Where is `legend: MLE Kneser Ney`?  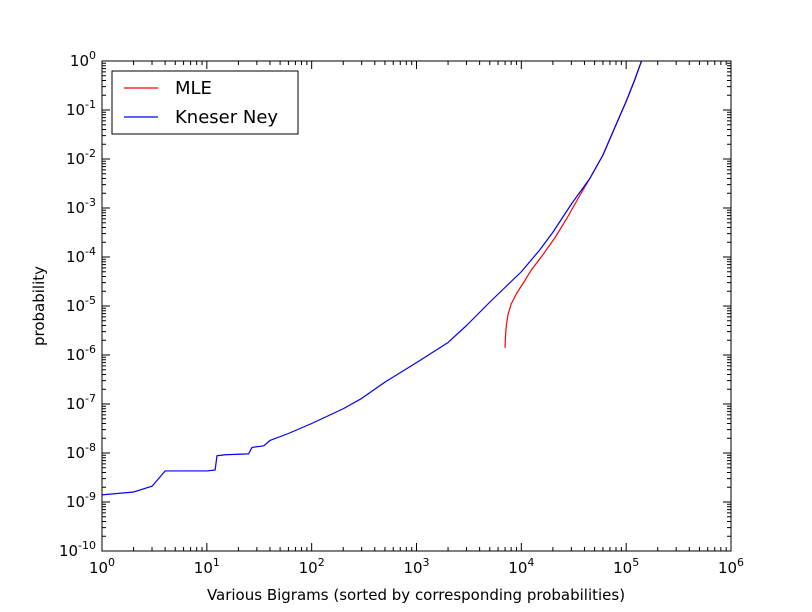
legend: MLE Kneser Ney is located at coordinates (205, 102).